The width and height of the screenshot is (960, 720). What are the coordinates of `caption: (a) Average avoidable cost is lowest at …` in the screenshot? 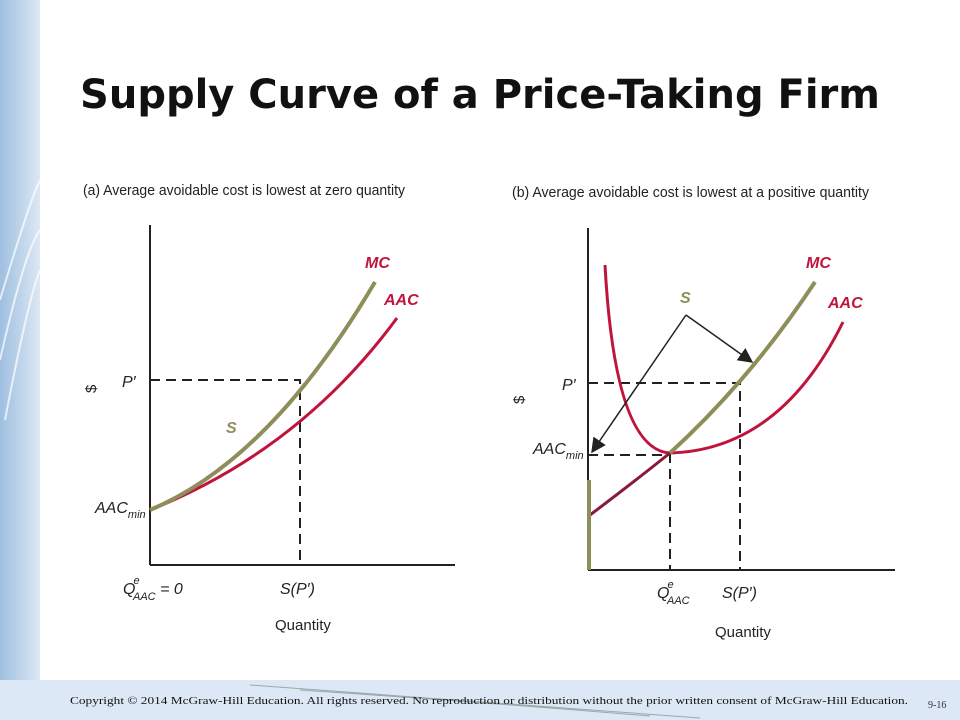 It's located at (244, 190).